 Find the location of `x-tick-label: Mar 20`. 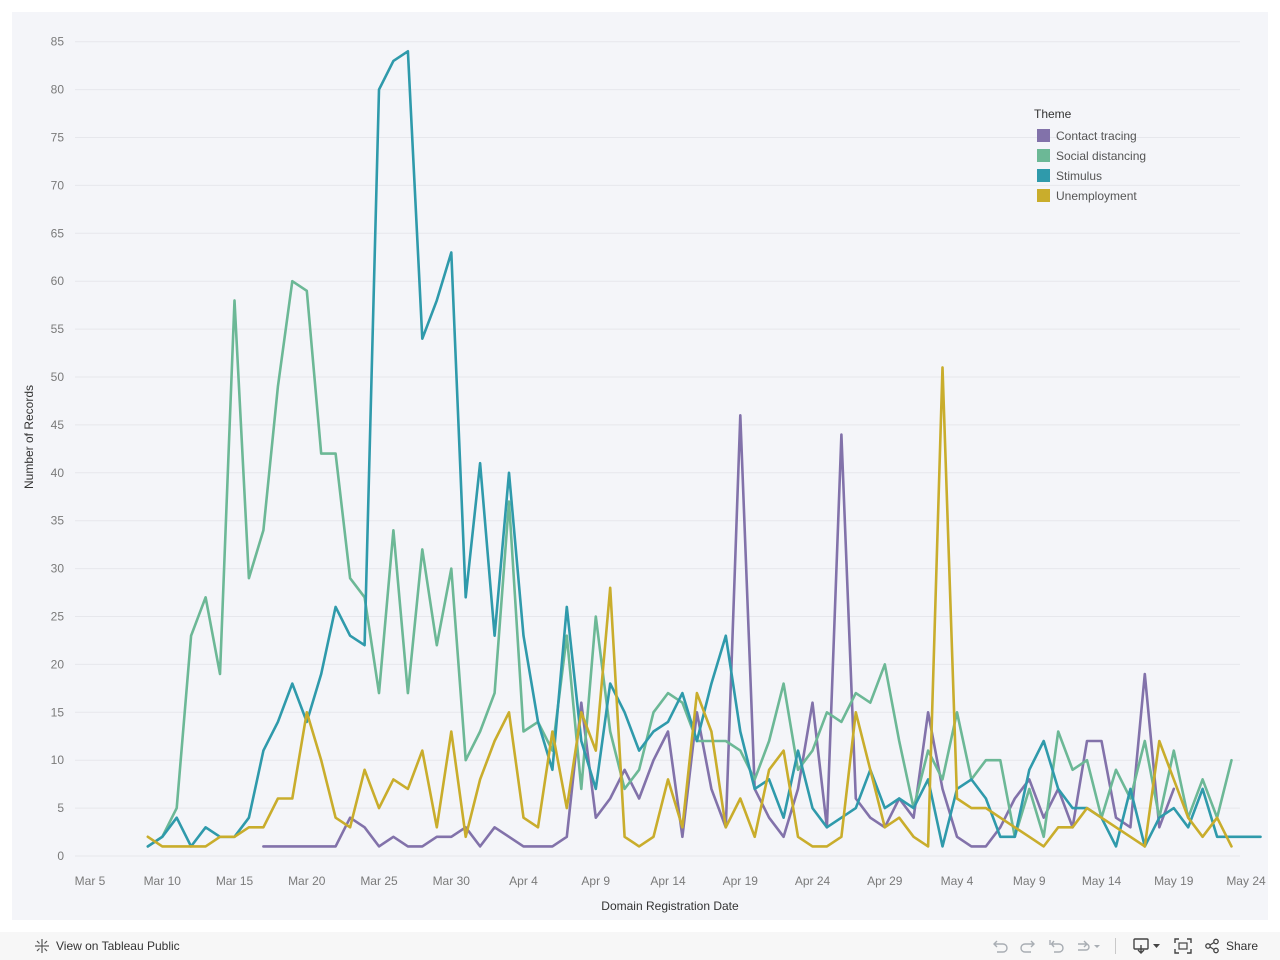

x-tick-label: Mar 20 is located at coordinates (307, 881).